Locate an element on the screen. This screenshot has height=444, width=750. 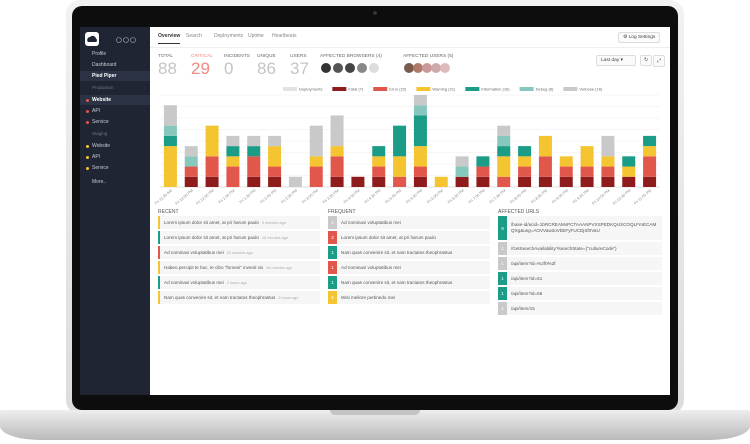
stat-label: USERS is located at coordinates (298, 56).